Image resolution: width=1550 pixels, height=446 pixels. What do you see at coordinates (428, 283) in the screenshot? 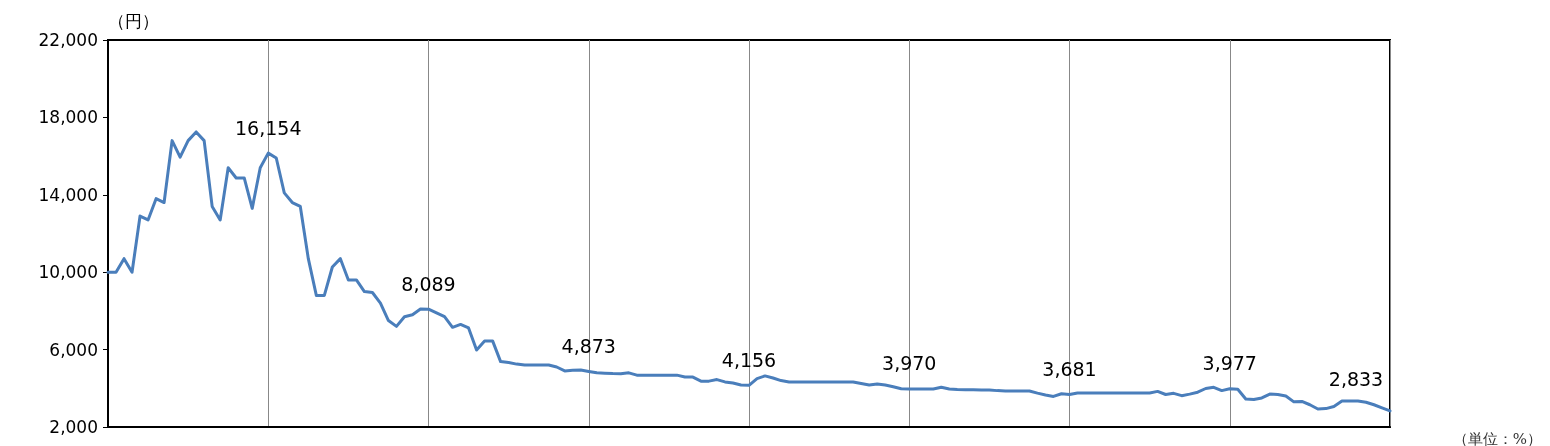
I see `data-label: 8,089` at bounding box center [428, 283].